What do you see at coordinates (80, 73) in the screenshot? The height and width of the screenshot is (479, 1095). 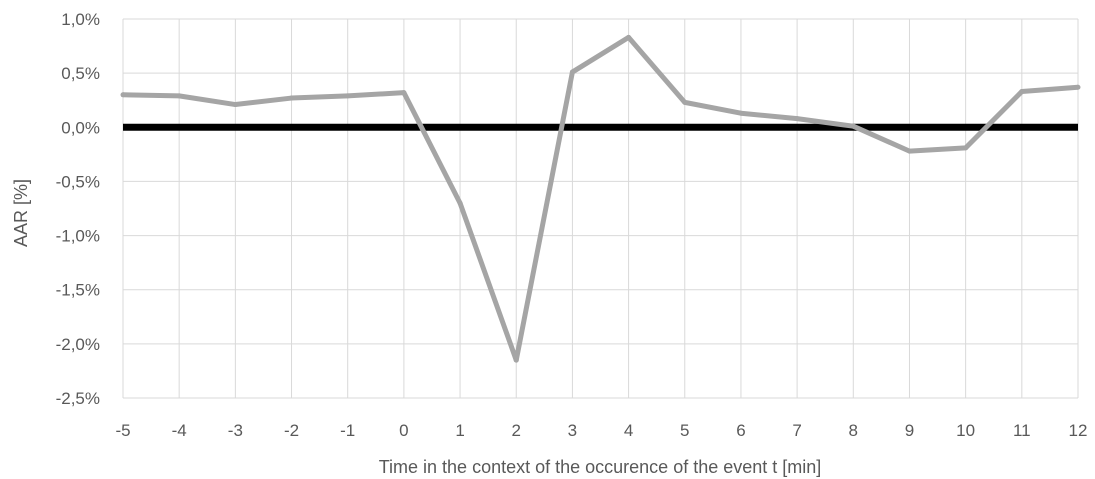 I see `y-tick-label: 0,5%` at bounding box center [80, 73].